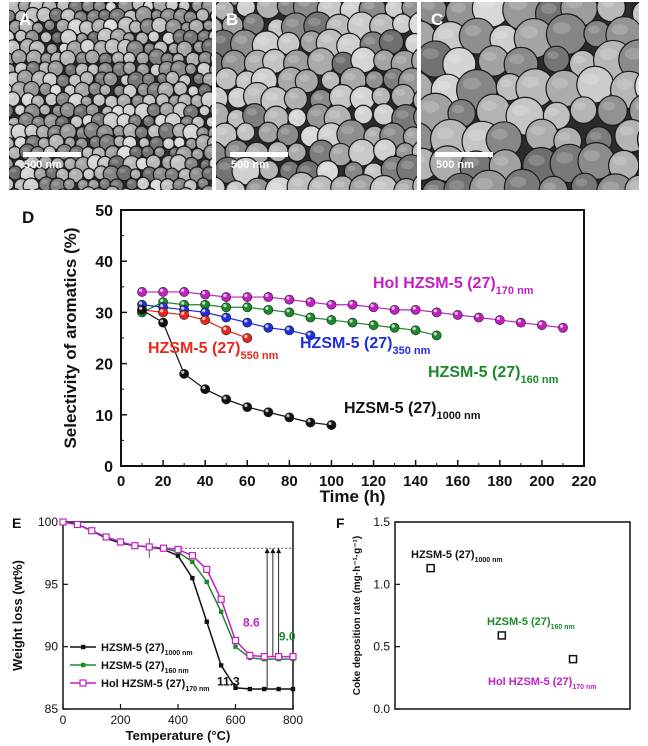 Image resolution: width=648 pixels, height=746 pixels. I want to click on x-tick-label: 40, so click(205, 481).